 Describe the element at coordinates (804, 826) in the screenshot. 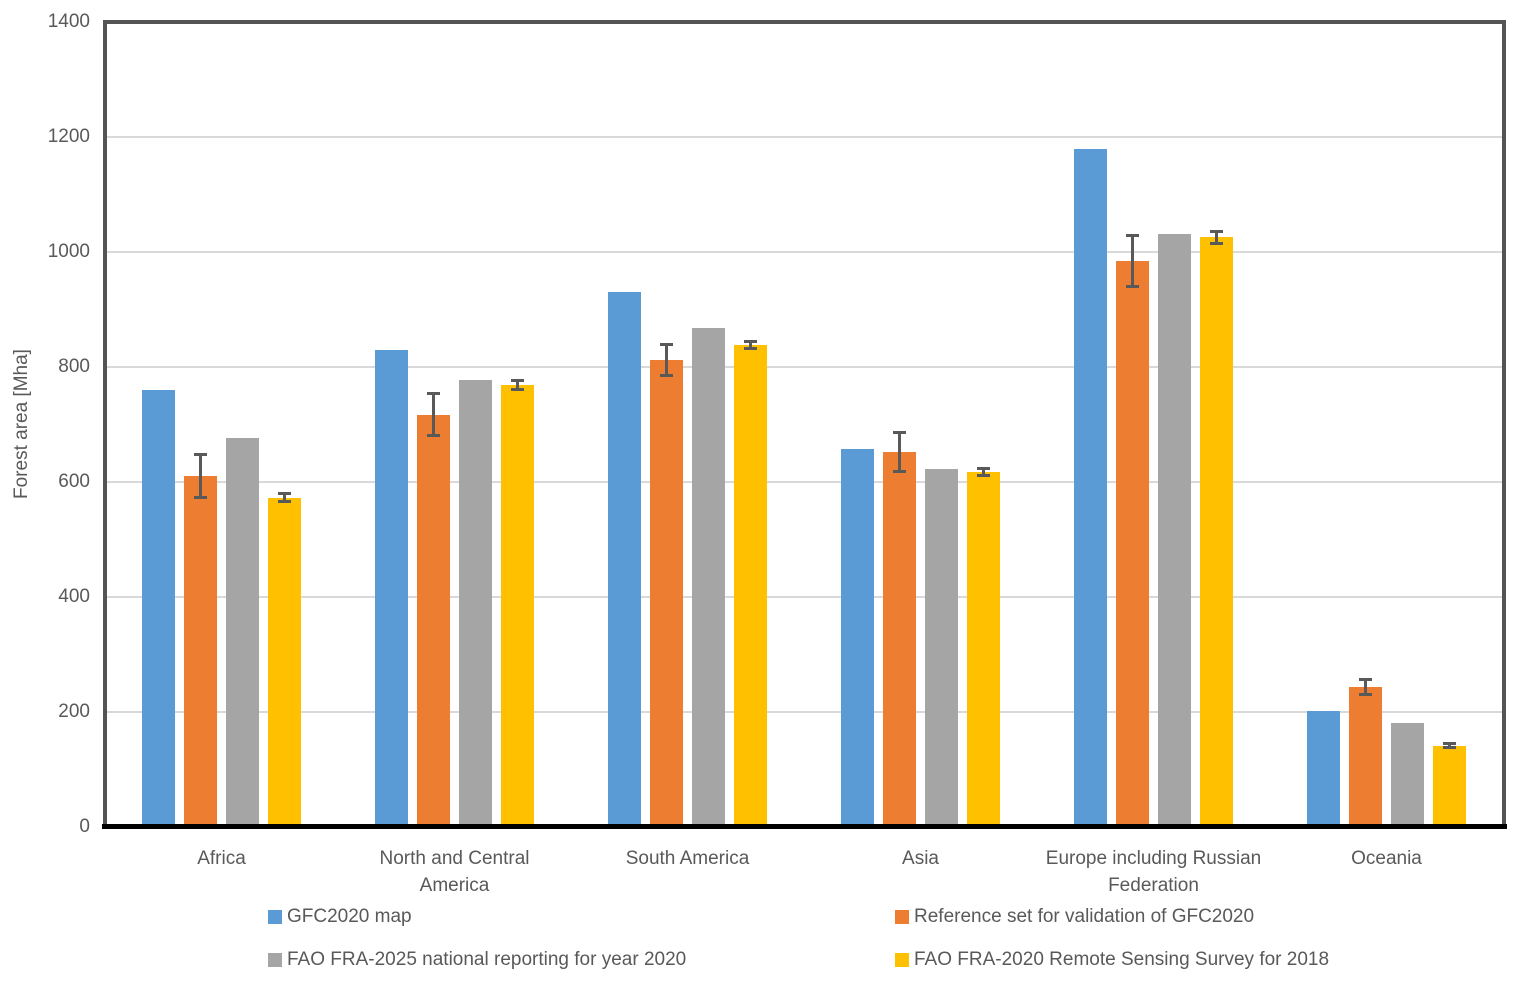

I see `x-axis-line` at that location.